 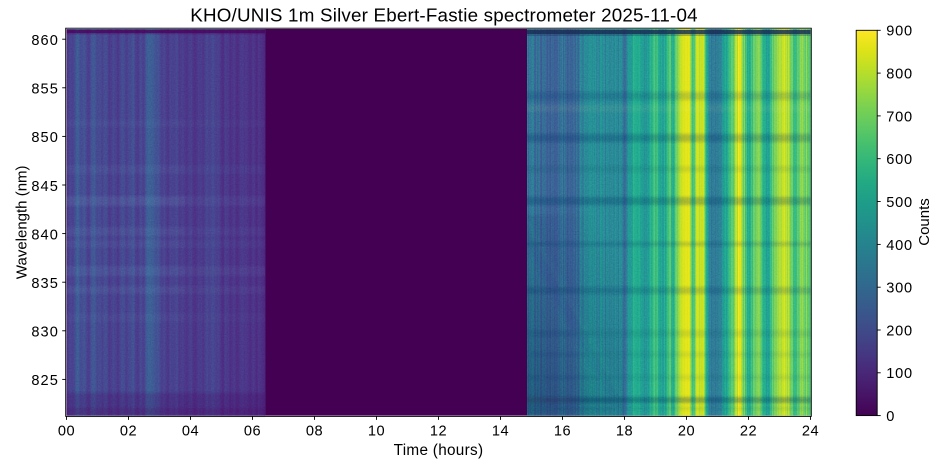 What do you see at coordinates (22, 222) in the screenshot?
I see `svg-text: Wavelength (nm)` at bounding box center [22, 222].